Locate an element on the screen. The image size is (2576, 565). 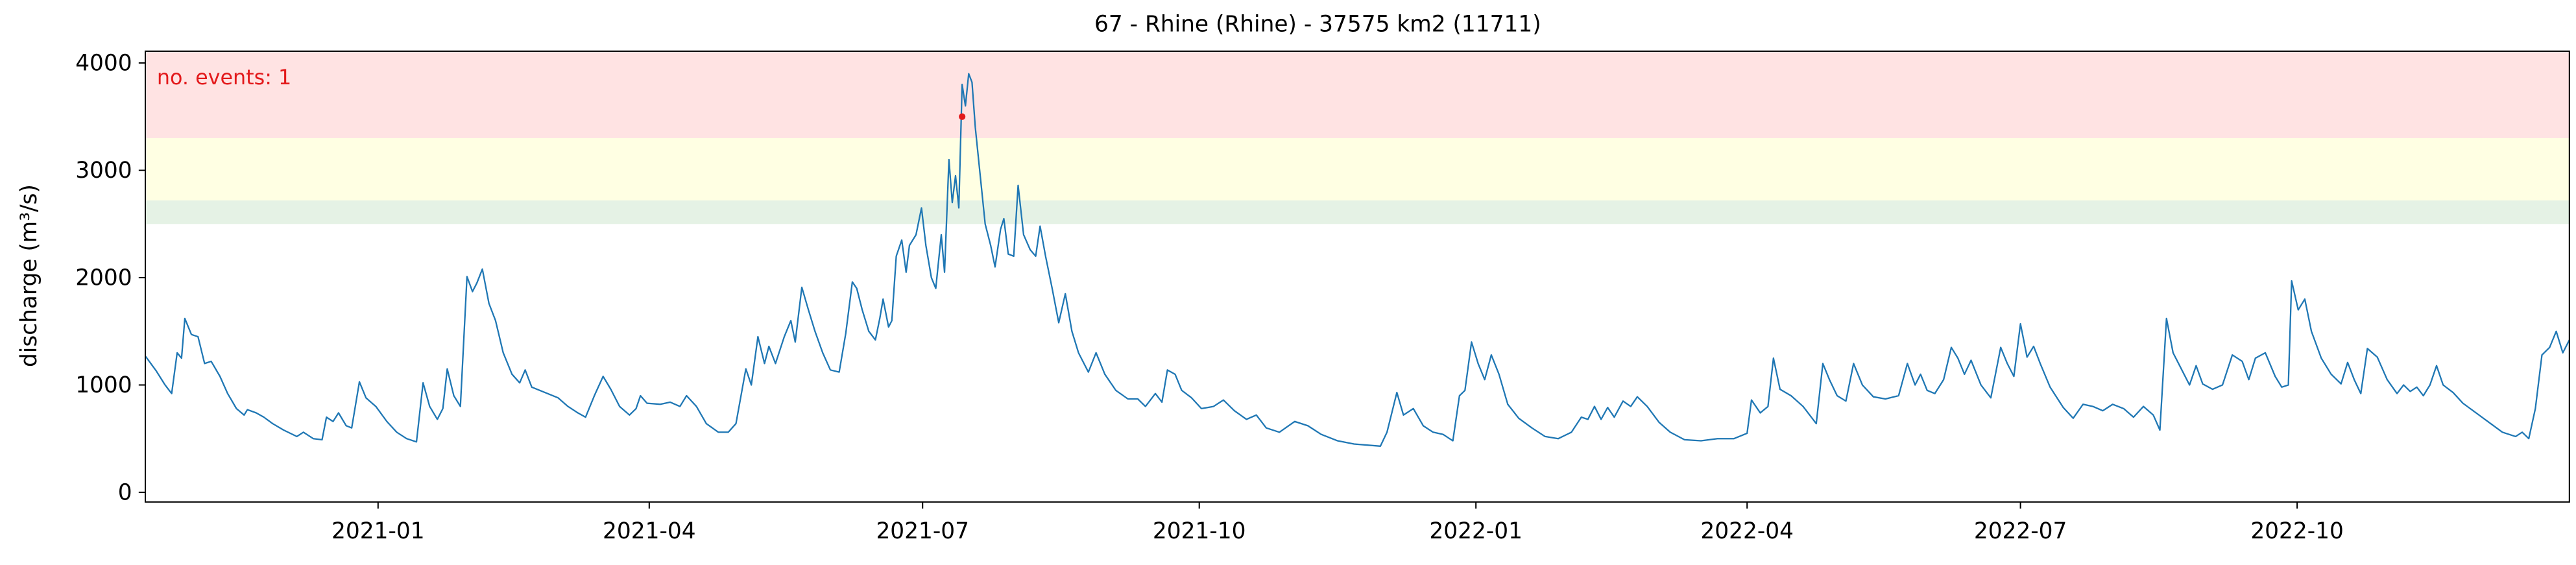
chart-title: 67 - Rhine (Rhine) - 37575 km2 (11711) is located at coordinates (1317, 24).